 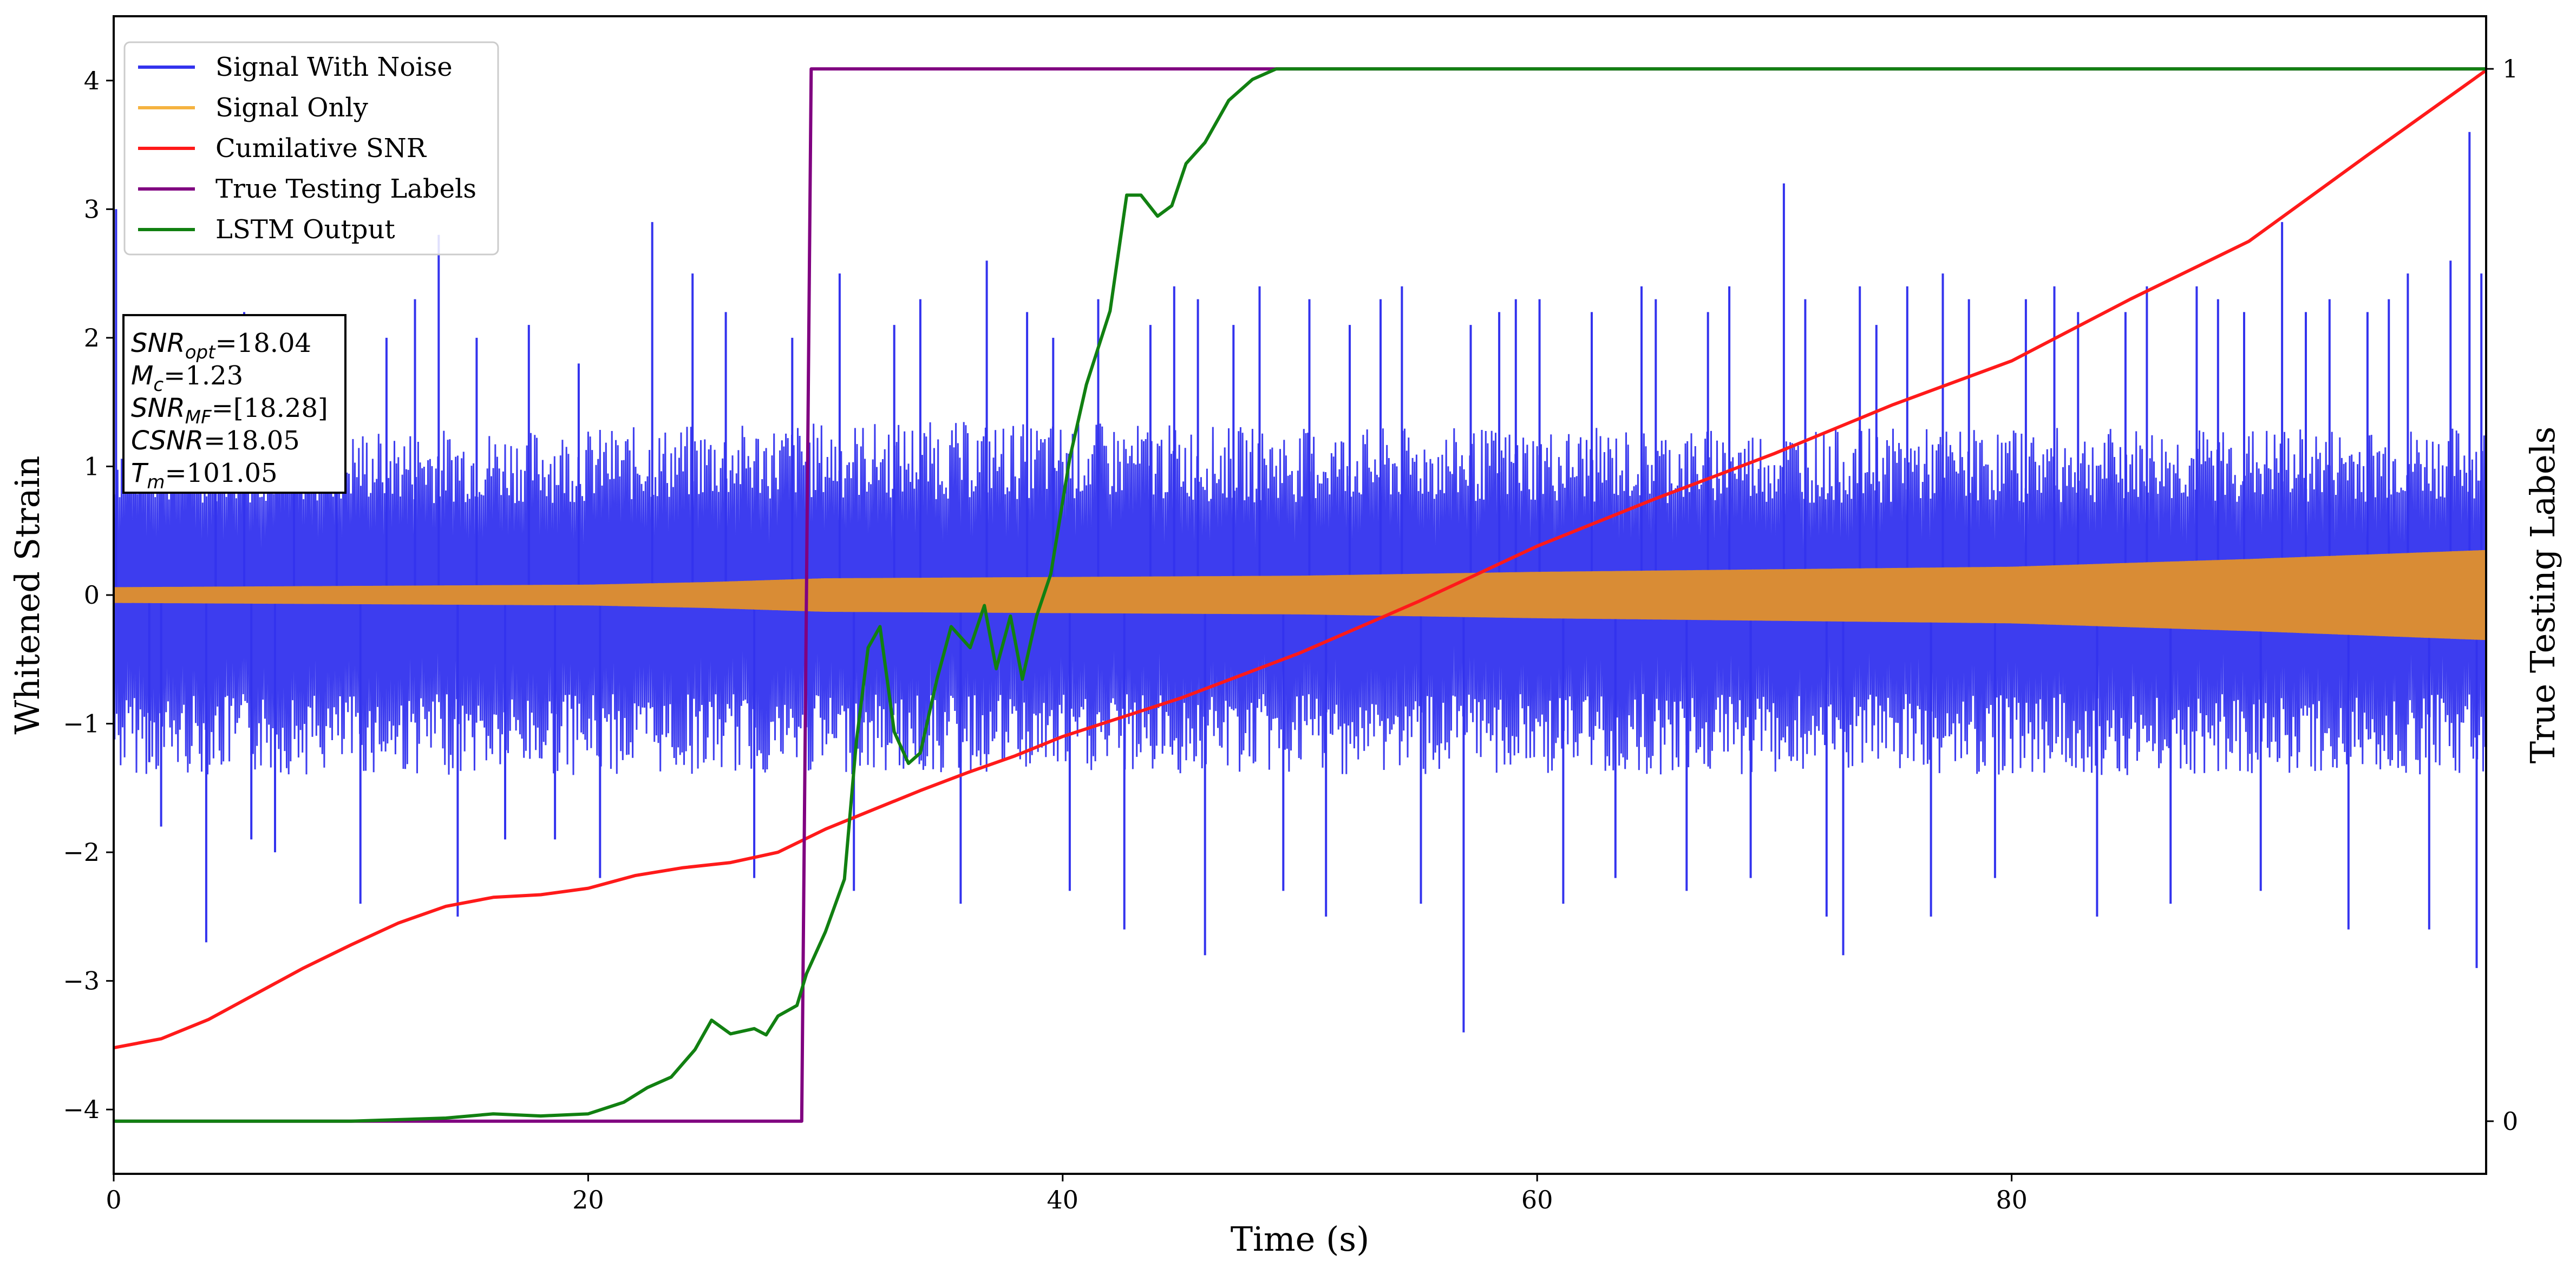 What do you see at coordinates (2542, 595) in the screenshot?
I see `y2-axis-label: True Testing Labels` at bounding box center [2542, 595].